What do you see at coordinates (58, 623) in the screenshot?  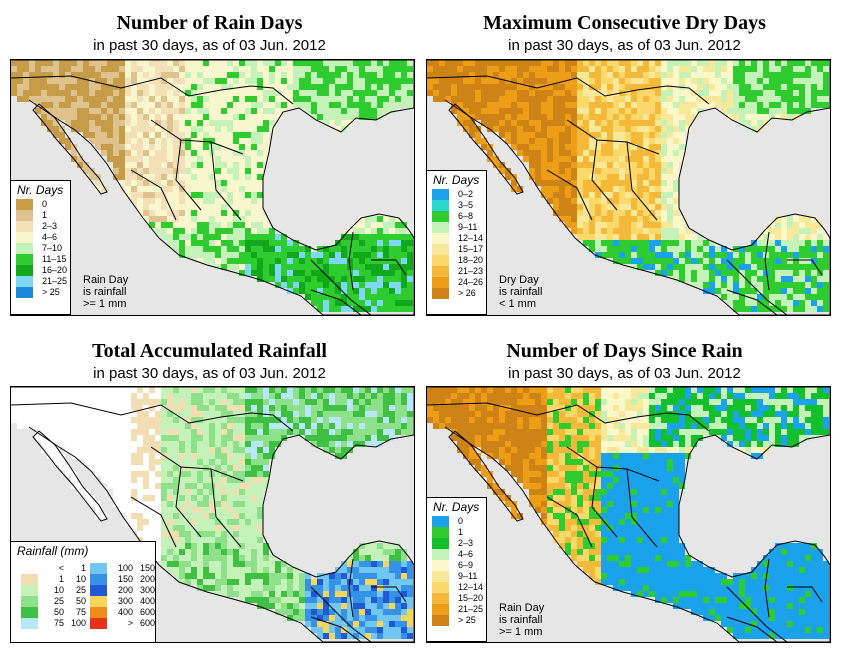 I see `legend-range-low: 75` at bounding box center [58, 623].